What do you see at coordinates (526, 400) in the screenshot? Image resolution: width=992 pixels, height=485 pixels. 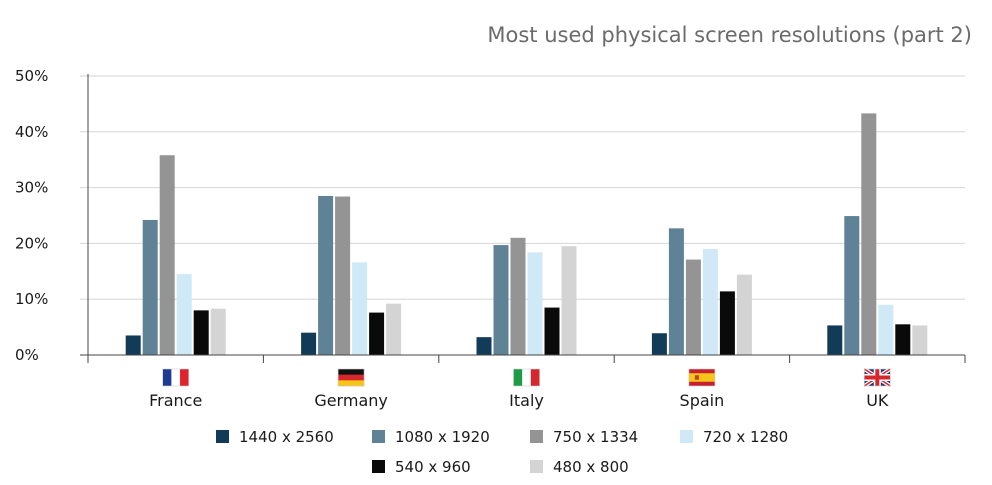 I see `category-label: Italy` at bounding box center [526, 400].